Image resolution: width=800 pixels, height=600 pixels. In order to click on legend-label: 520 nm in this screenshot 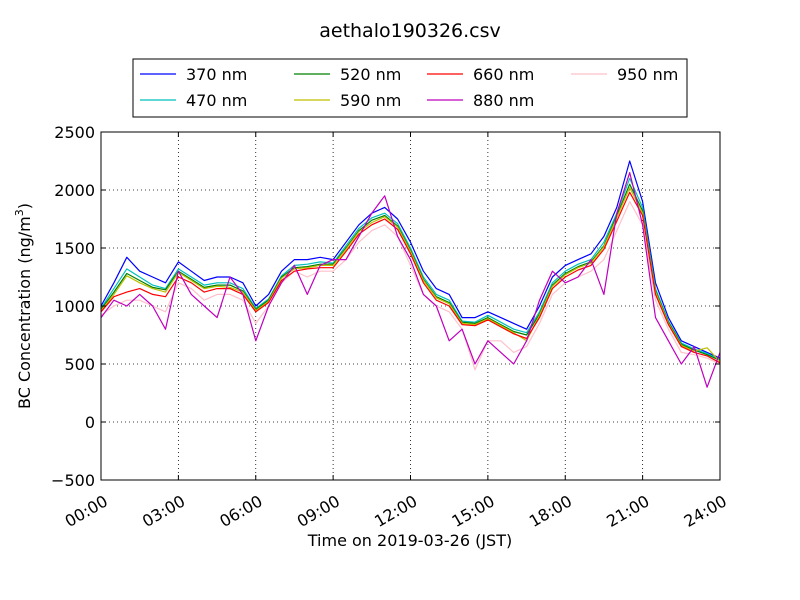, I will do `click(370, 74)`.